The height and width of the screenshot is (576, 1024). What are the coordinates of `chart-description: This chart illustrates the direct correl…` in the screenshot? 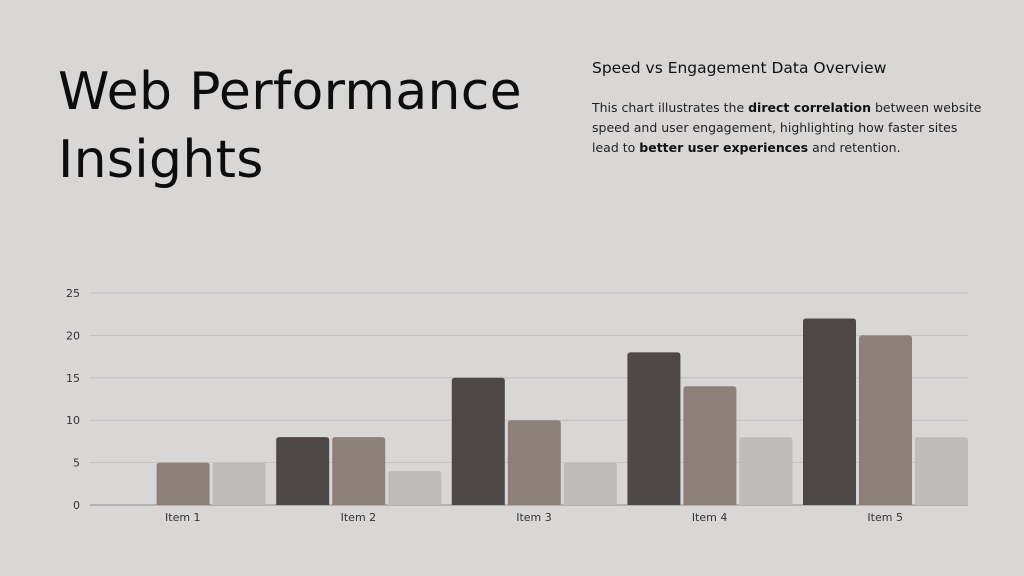 It's located at (787, 128).